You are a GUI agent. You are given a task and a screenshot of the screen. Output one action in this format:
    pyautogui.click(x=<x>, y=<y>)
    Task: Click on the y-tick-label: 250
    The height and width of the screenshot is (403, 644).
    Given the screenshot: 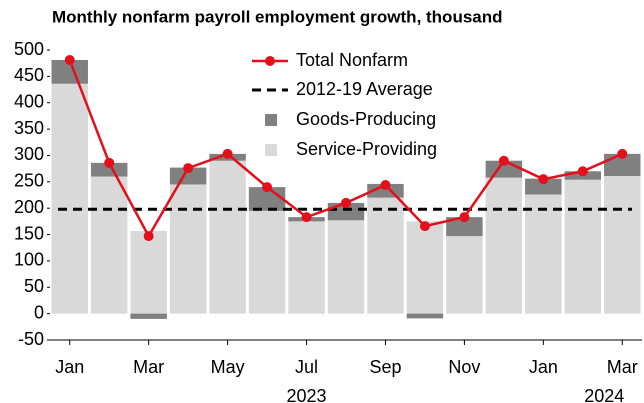 What is the action you would take?
    pyautogui.click(x=29, y=181)
    